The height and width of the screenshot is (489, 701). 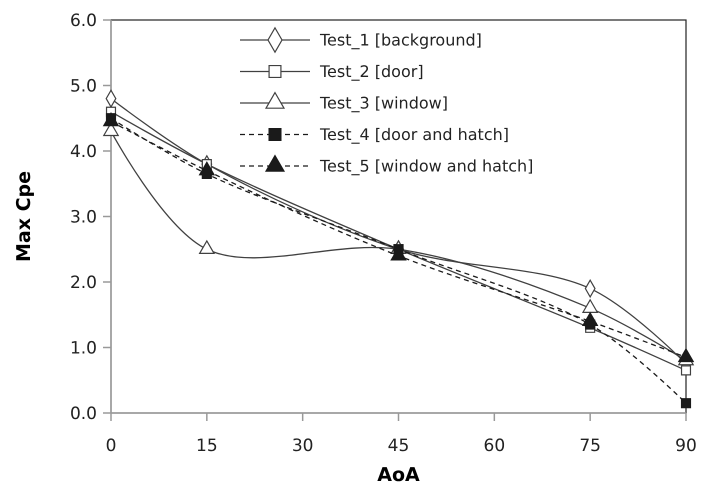 I want to click on x-tick-label: 0, so click(x=111, y=446).